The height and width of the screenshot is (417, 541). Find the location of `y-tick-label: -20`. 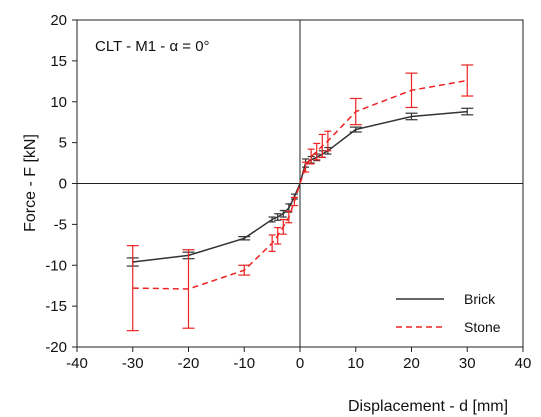

y-tick-label: -20 is located at coordinates (56, 347).